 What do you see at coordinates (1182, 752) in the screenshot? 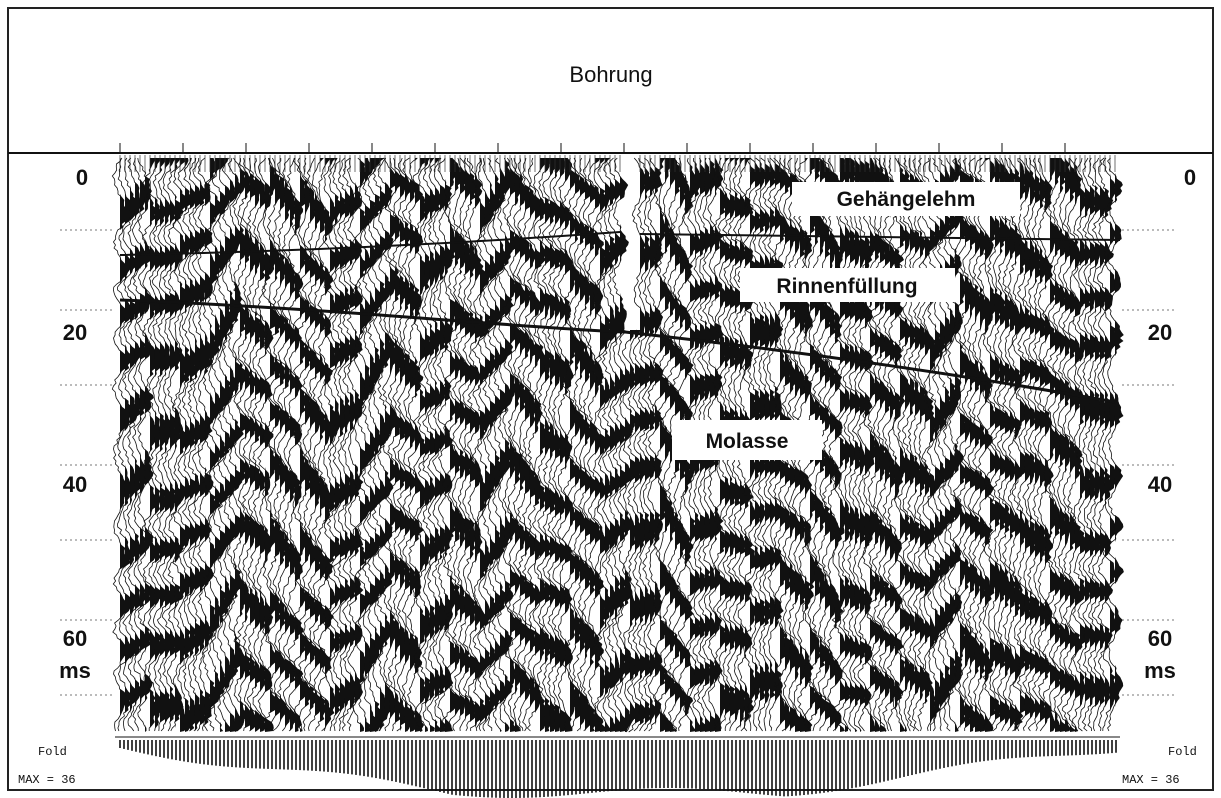
I see `fold-label: Fold` at bounding box center [1182, 752].